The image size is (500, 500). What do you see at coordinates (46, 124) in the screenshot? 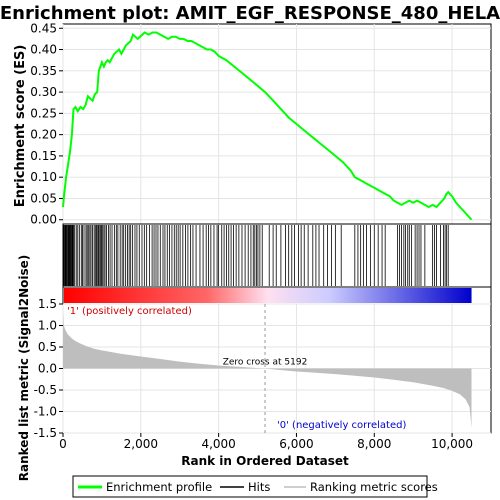
I see `es-y-ticks: 0.00 0.05 0.10 0.15 0.20 0.25 0.30 0.35 0.40 0.45` at bounding box center [46, 124].